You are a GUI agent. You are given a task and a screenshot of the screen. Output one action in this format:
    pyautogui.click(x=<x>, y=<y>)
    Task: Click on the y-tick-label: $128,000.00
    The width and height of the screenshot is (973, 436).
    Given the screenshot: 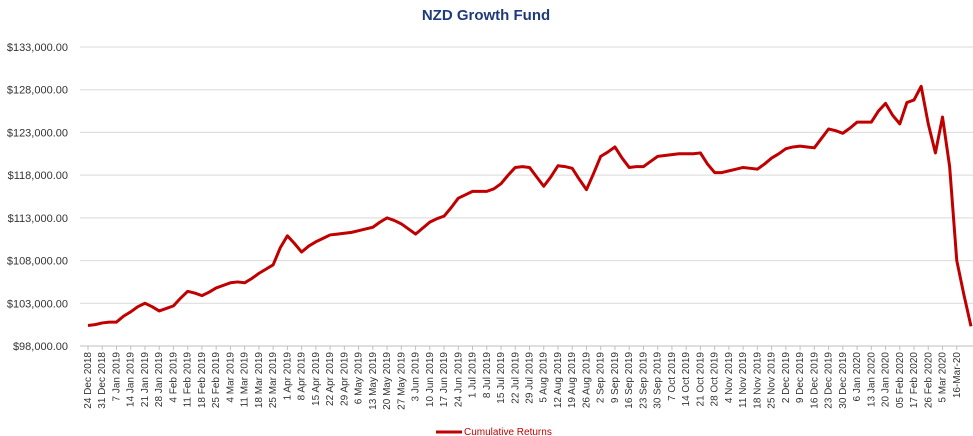 What is the action you would take?
    pyautogui.click(x=37, y=91)
    